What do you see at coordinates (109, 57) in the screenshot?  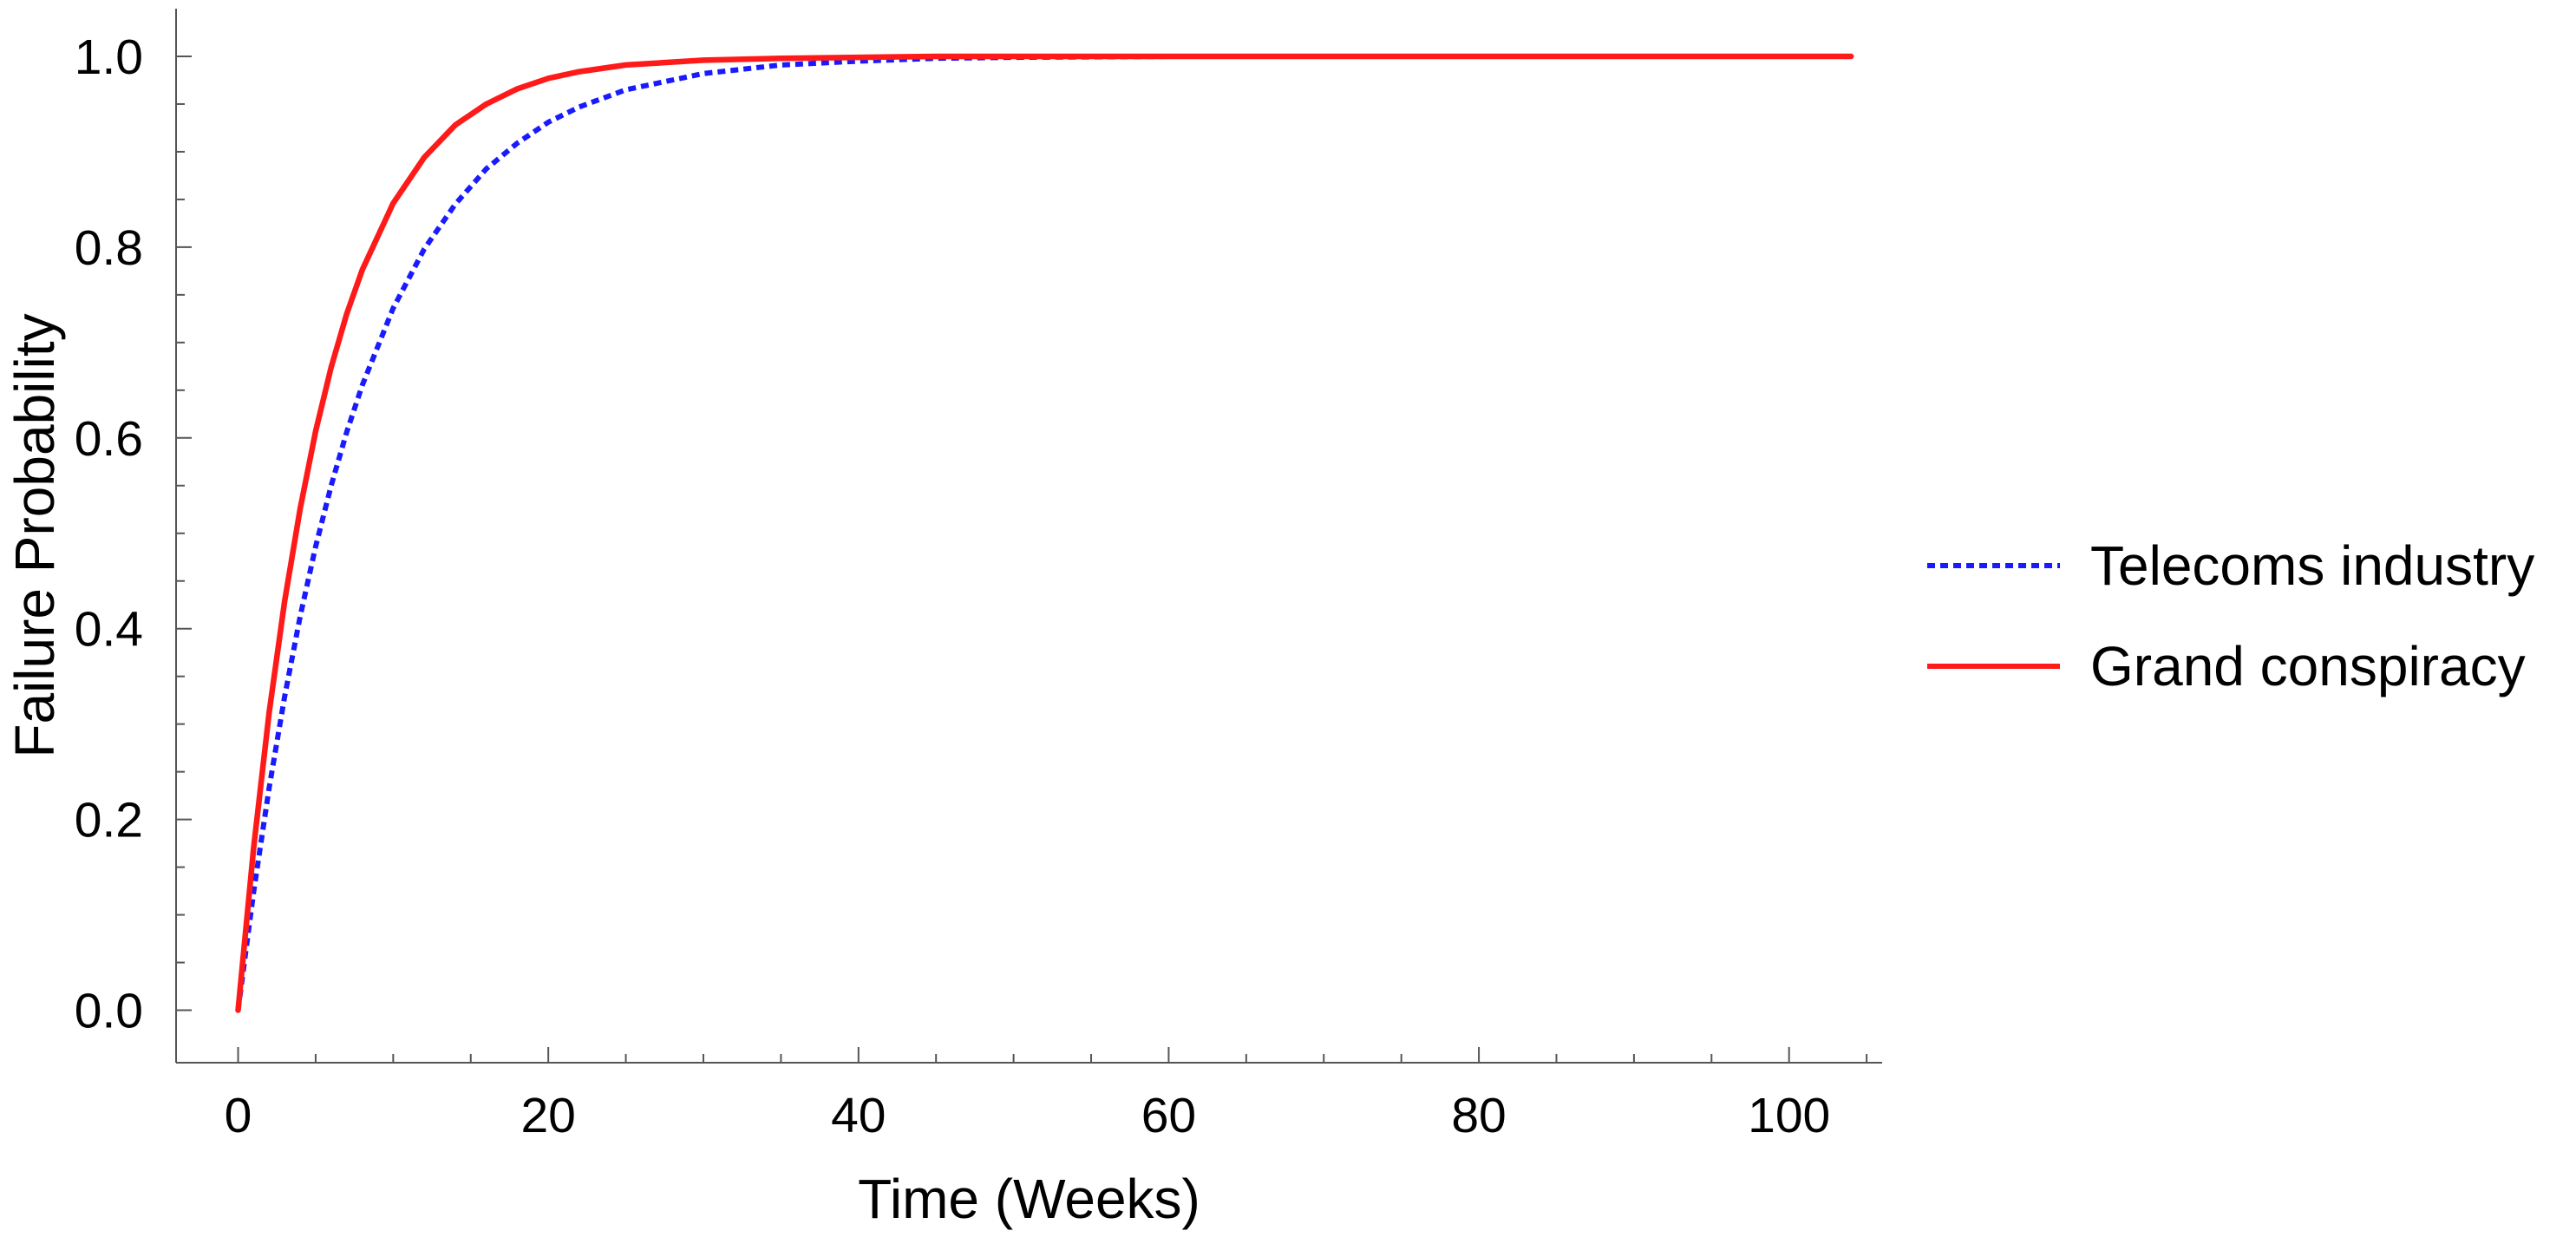 I see `y-tick-label: 1.0` at bounding box center [109, 57].